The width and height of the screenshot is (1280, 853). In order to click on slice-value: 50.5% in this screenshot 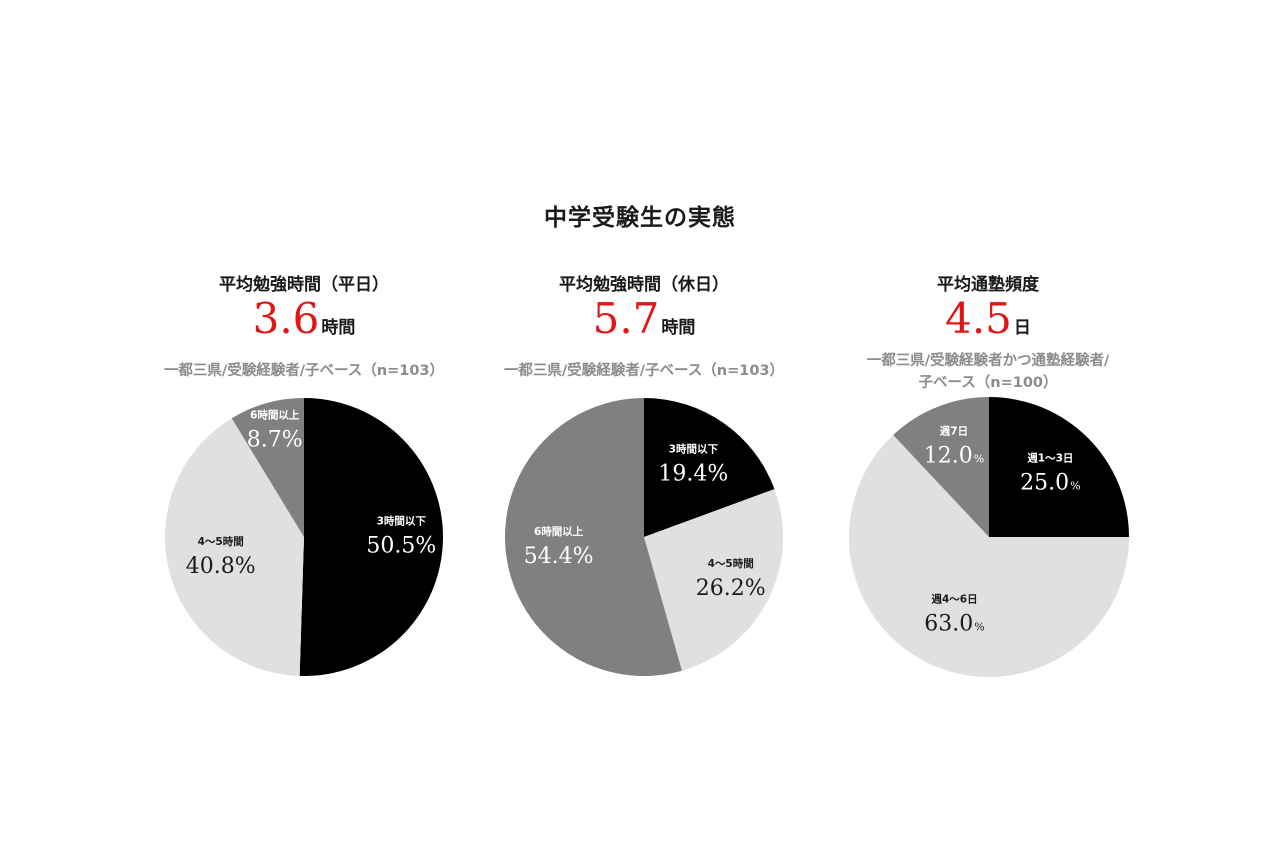, I will do `click(401, 546)`.